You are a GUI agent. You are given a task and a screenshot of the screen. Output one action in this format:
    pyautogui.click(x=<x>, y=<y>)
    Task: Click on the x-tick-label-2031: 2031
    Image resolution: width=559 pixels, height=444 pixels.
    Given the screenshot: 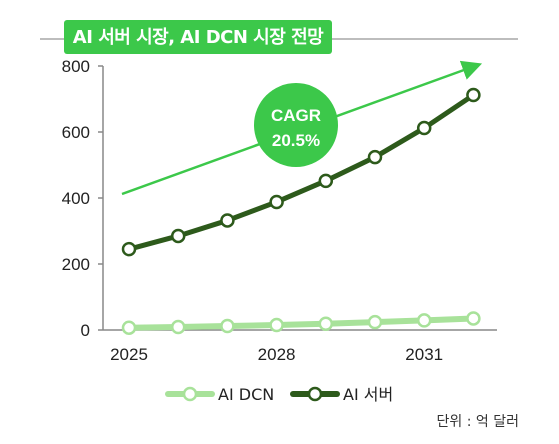 What is the action you would take?
    pyautogui.click(x=424, y=354)
    